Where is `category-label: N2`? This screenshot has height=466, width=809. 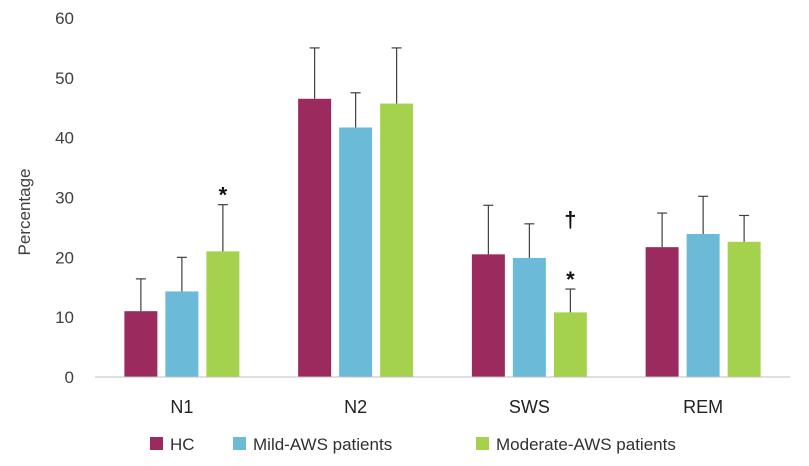
category-label: N2 is located at coordinates (355, 407).